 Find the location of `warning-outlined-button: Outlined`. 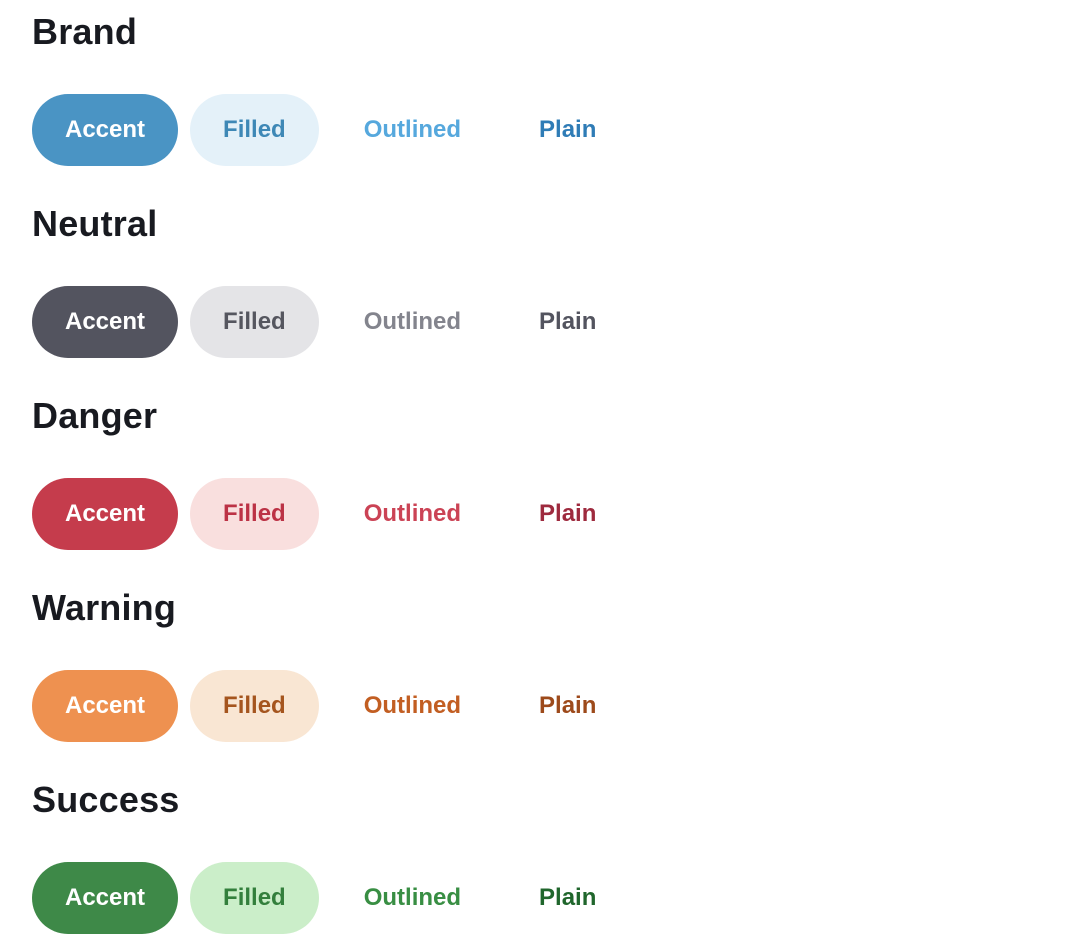

warning-outlined-button: Outlined is located at coordinates (412, 706).